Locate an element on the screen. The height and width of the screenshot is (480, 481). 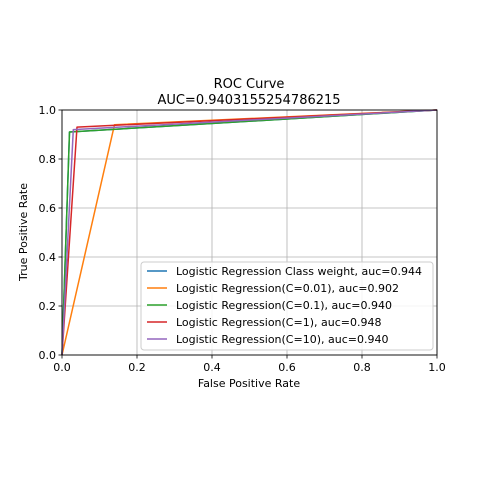
chart-title: ROC Curve is located at coordinates (249, 84).